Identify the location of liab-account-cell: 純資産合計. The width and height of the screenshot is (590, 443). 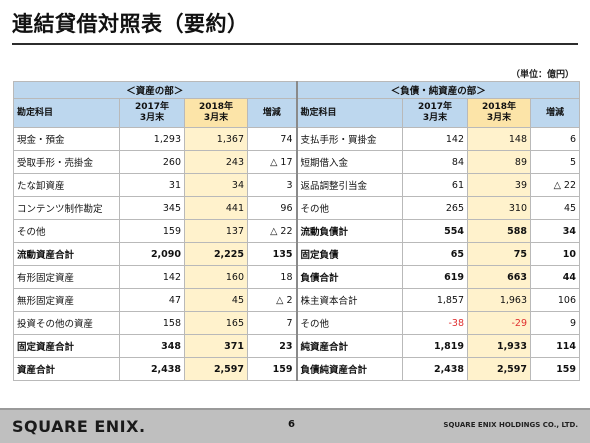
(349, 346).